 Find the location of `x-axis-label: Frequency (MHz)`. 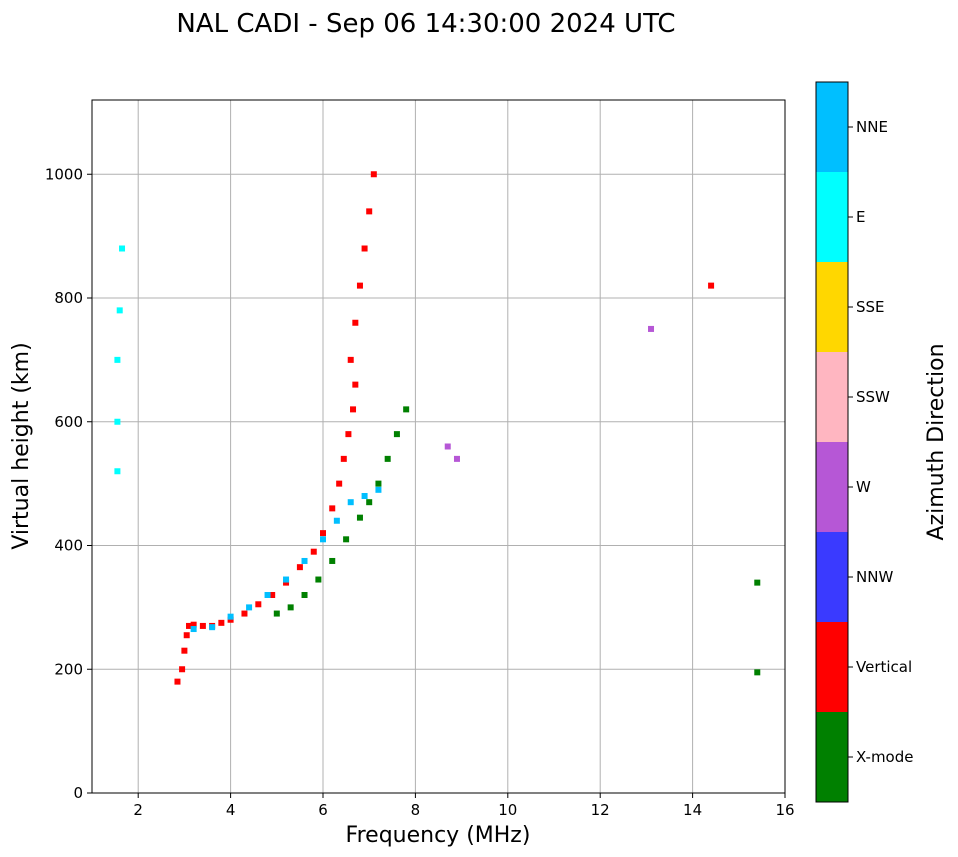

x-axis-label: Frequency (MHz) is located at coordinates (438, 835).